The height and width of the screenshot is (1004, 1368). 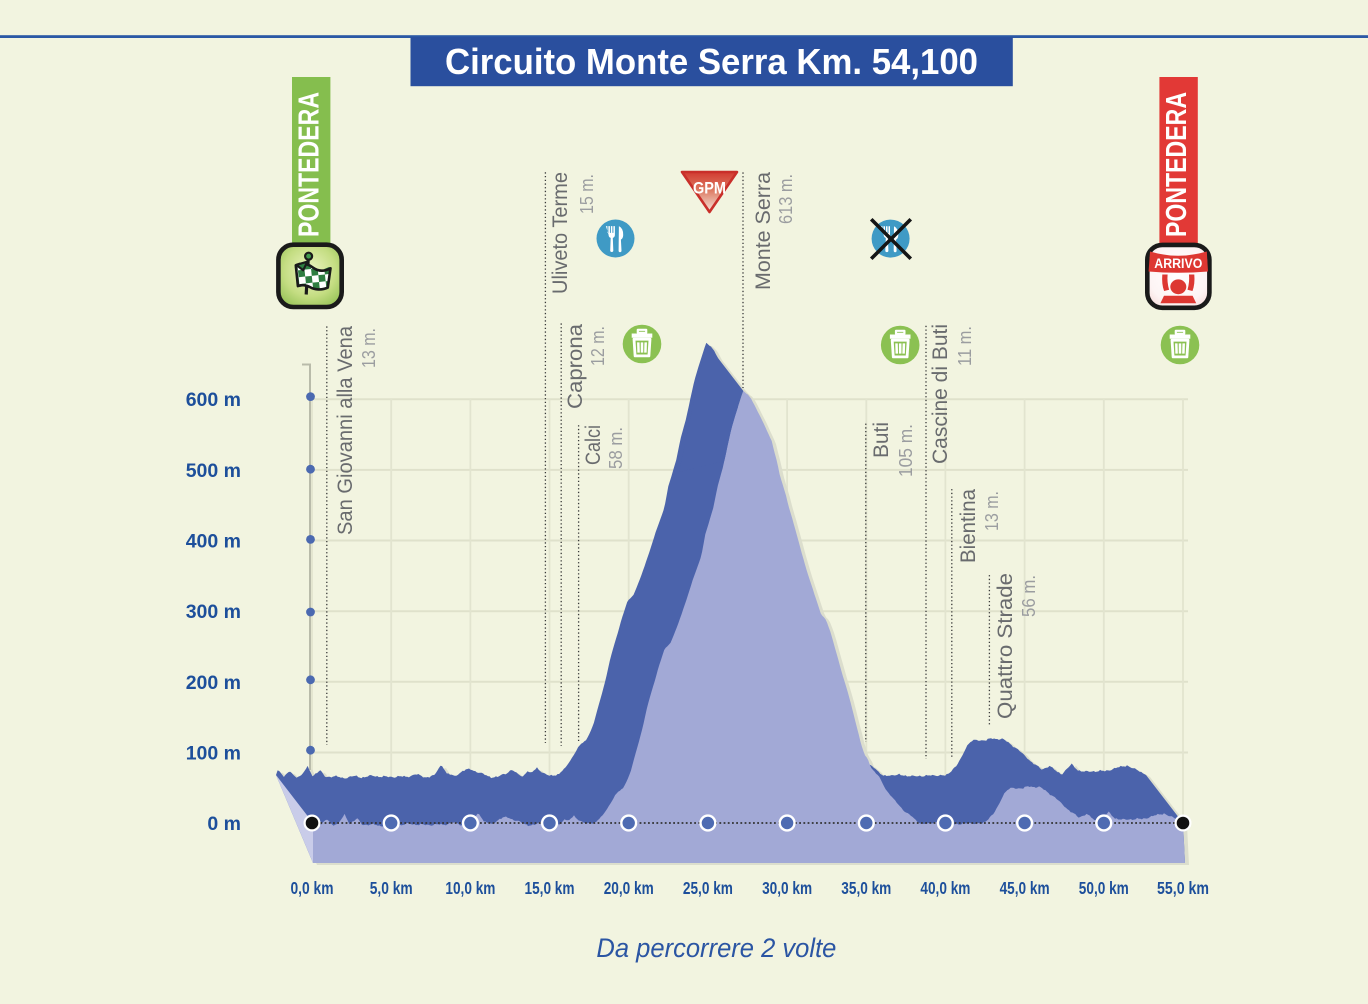 I want to click on svg-text: 10,0 km, so click(x=470, y=888).